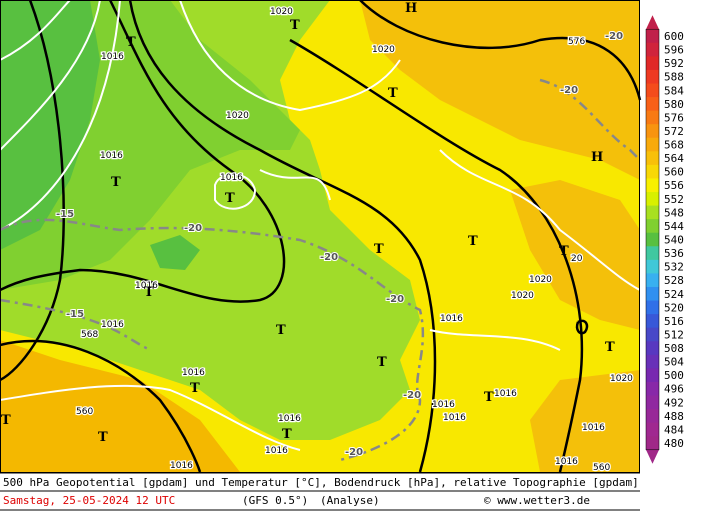 The image size is (704, 513). I want to click on colorbar-label: 596, so click(674, 50).